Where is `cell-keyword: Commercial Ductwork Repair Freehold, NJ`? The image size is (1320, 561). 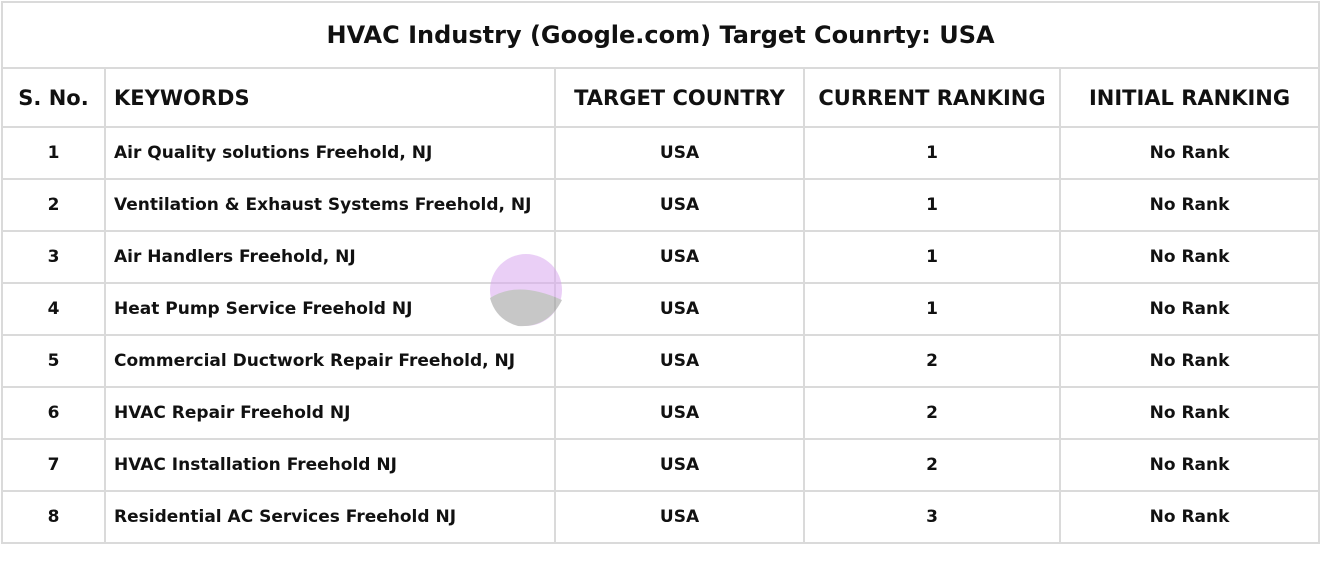 cell-keyword: Commercial Ductwork Repair Freehold, NJ is located at coordinates (330, 361).